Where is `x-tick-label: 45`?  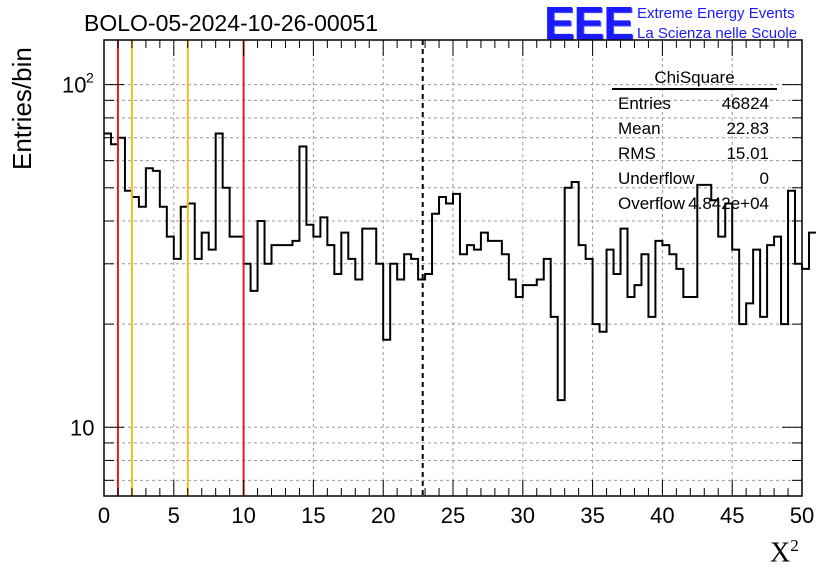
x-tick-label: 45 is located at coordinates (732, 515).